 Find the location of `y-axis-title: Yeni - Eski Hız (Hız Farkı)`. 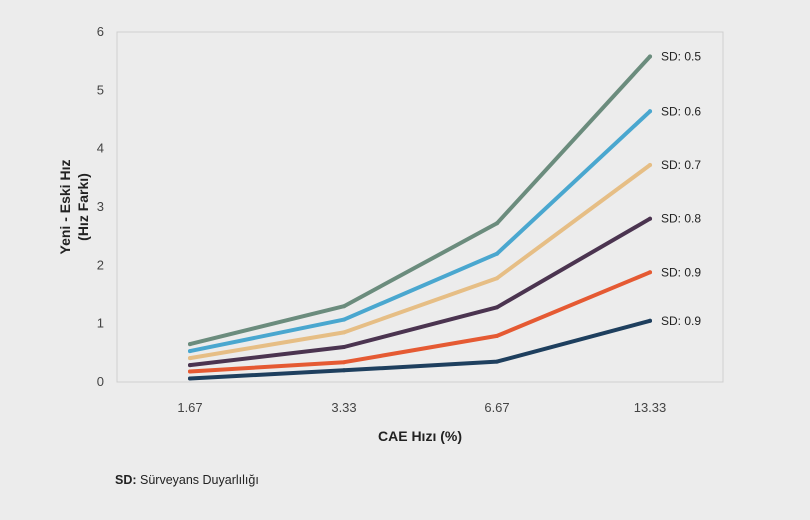

y-axis-title: Yeni - Eski Hız (Hız Farkı) is located at coordinates (74, 207).